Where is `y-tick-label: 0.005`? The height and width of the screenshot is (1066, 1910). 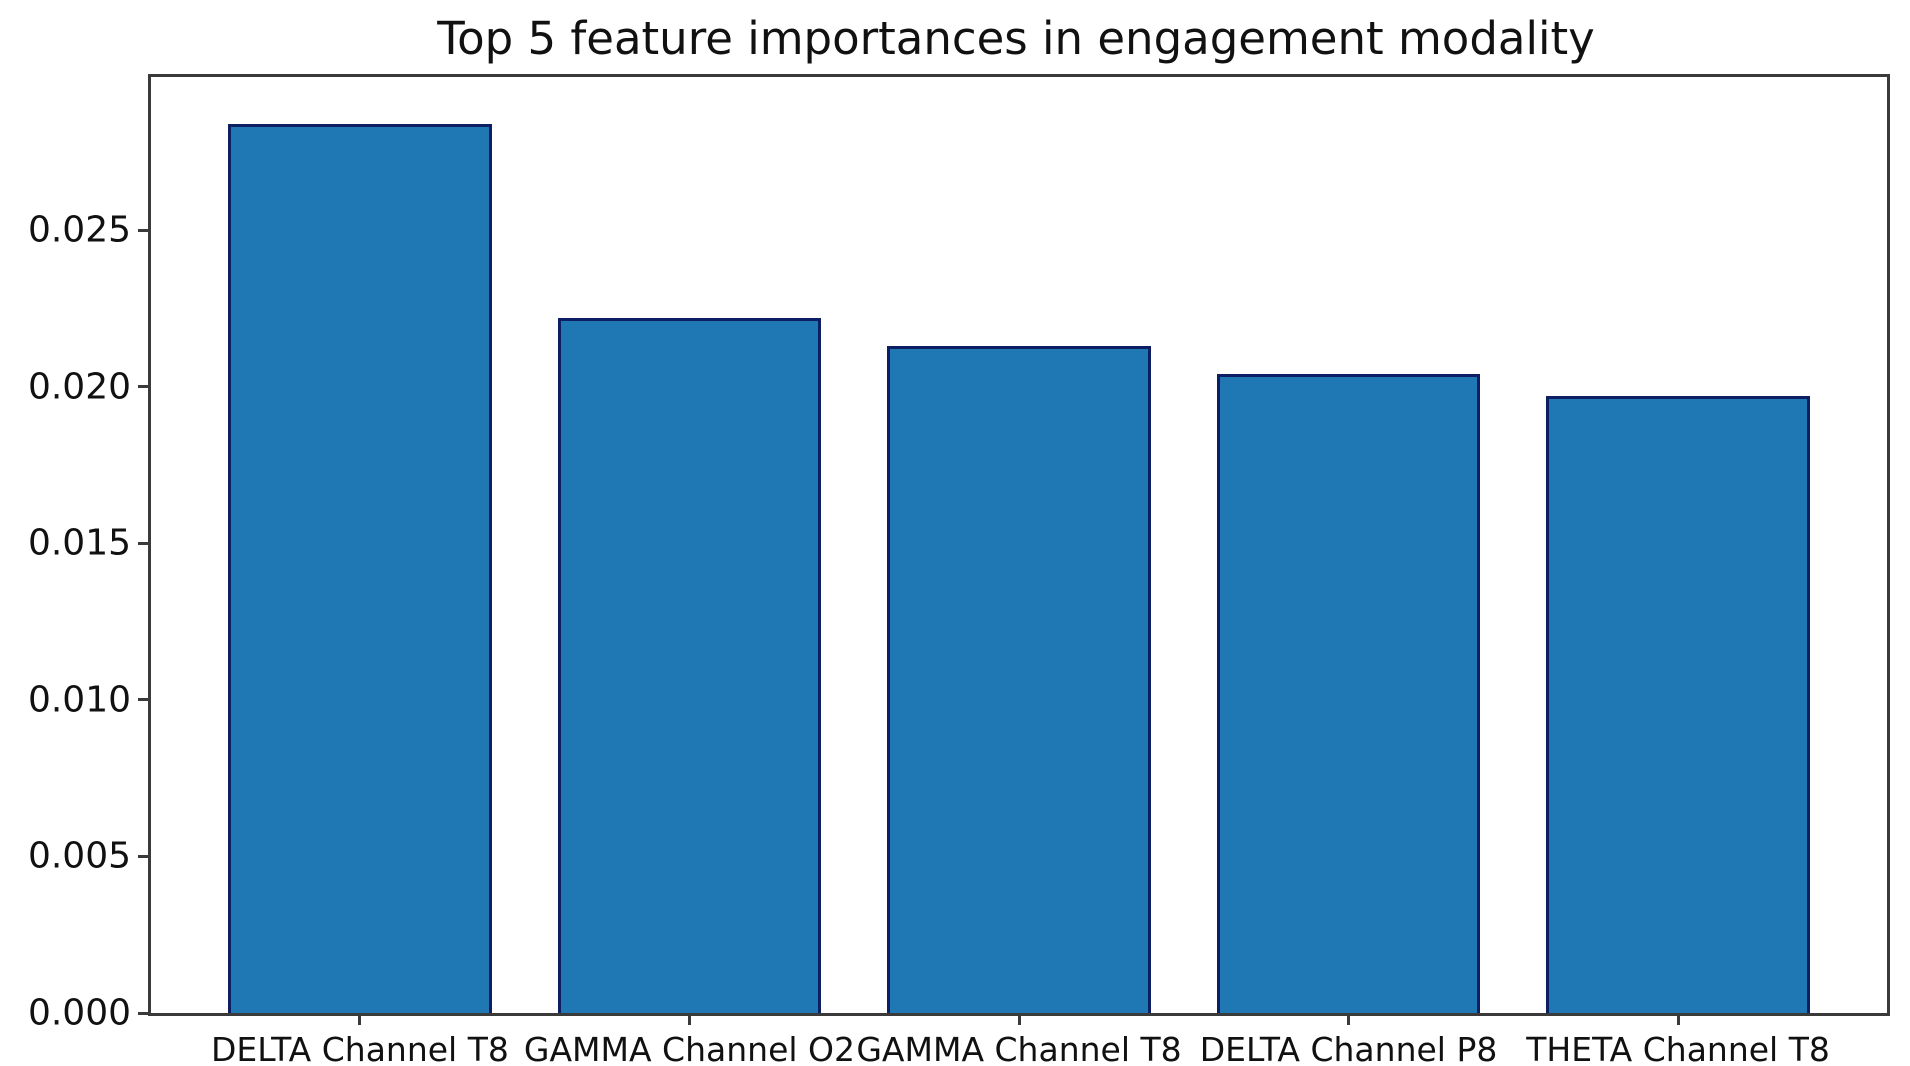 y-tick-label: 0.005 is located at coordinates (79, 856).